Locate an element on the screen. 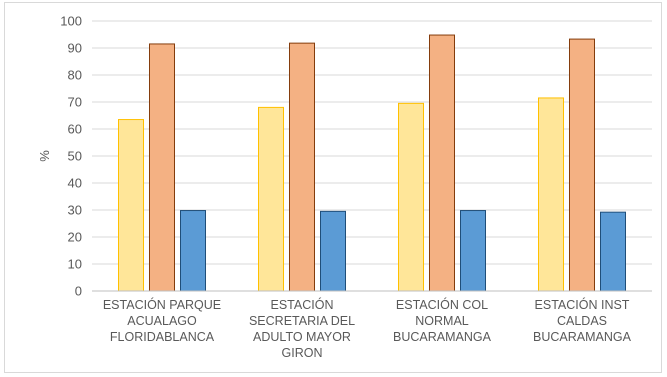 Image resolution: width=667 pixels, height=377 pixels. y-tick-label: 10 is located at coordinates (75, 264).